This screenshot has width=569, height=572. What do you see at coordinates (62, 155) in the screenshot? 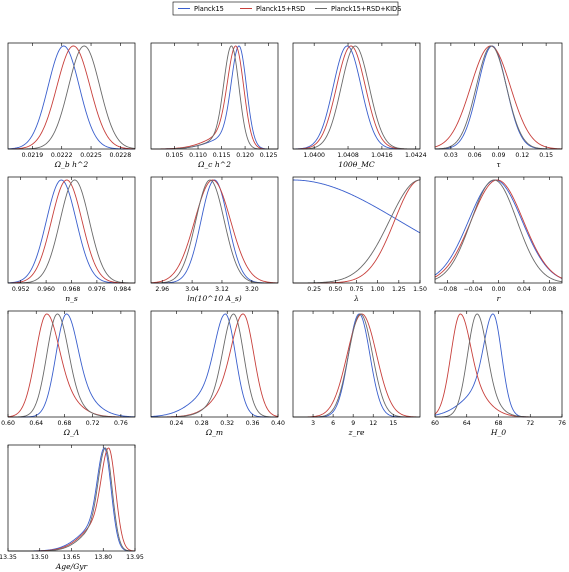
I see `tick-label: 0.0222` at bounding box center [62, 155].